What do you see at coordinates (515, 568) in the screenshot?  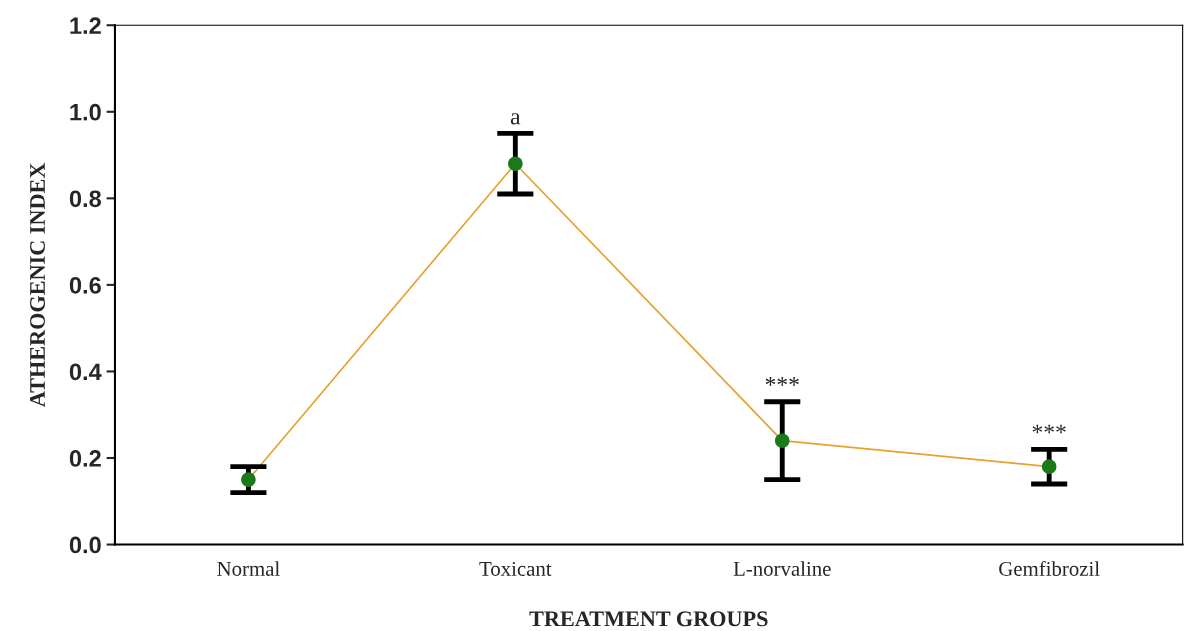 I see `x-tick-label: Toxicant` at bounding box center [515, 568].